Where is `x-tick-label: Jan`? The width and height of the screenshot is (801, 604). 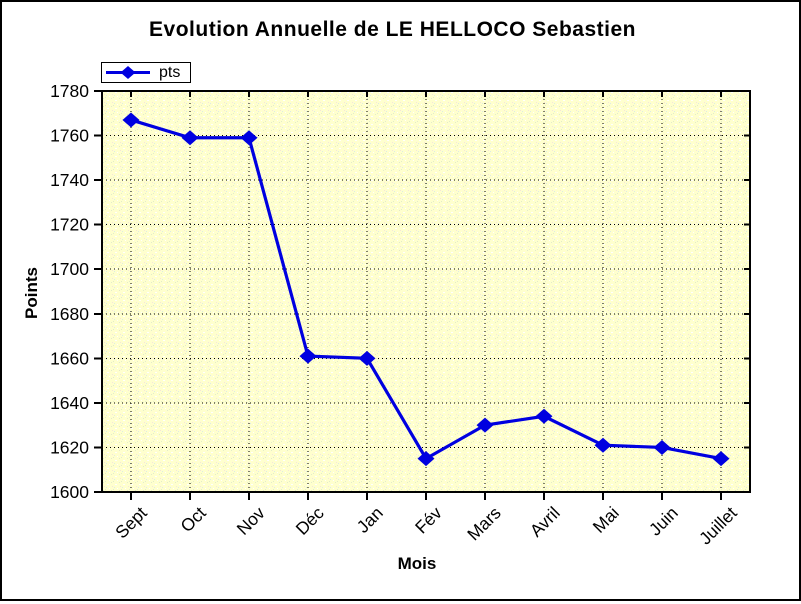 x-tick-label: Jan is located at coordinates (370, 520).